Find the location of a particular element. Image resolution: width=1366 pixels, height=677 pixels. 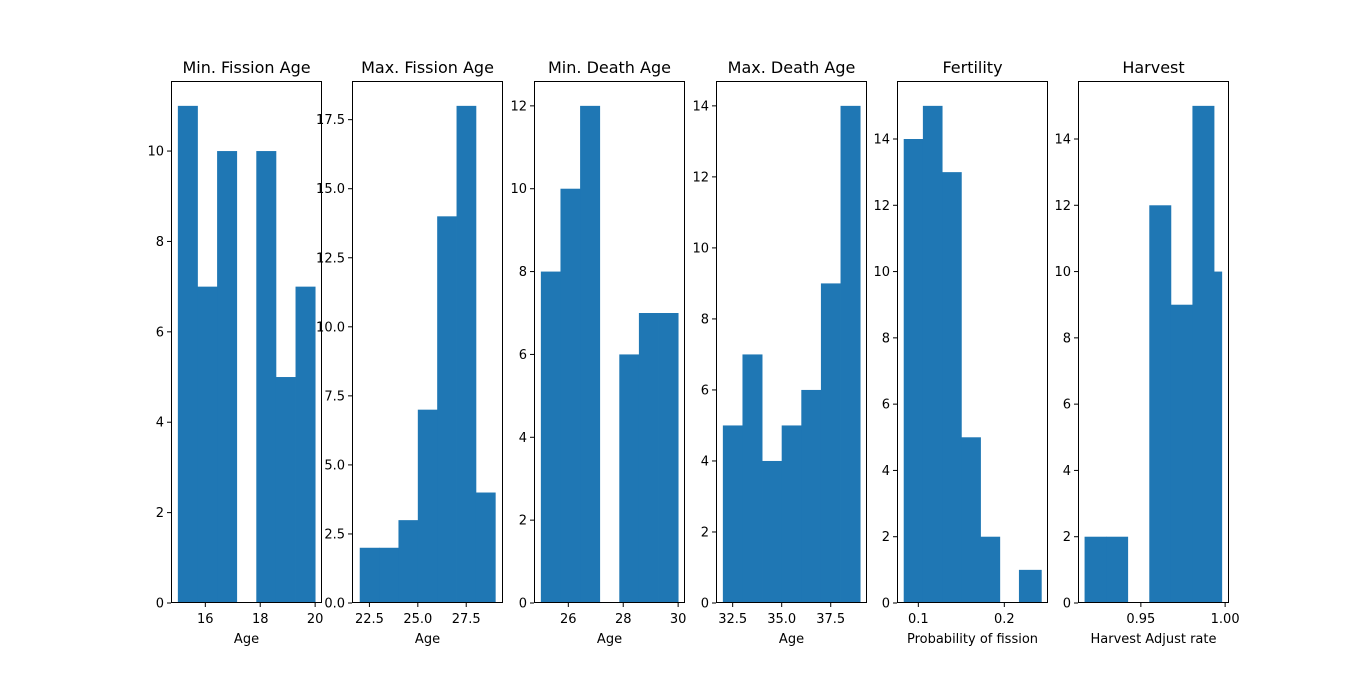

x-tick-label: 27.5 is located at coordinates (466, 619).